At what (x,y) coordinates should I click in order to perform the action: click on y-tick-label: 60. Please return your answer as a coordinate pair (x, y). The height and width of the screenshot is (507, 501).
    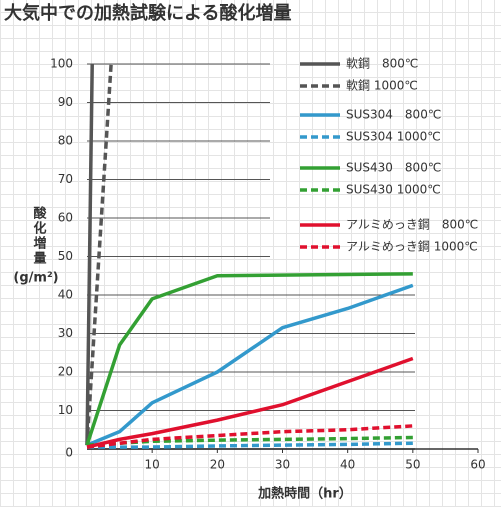
    Looking at the image, I should click on (65, 218).